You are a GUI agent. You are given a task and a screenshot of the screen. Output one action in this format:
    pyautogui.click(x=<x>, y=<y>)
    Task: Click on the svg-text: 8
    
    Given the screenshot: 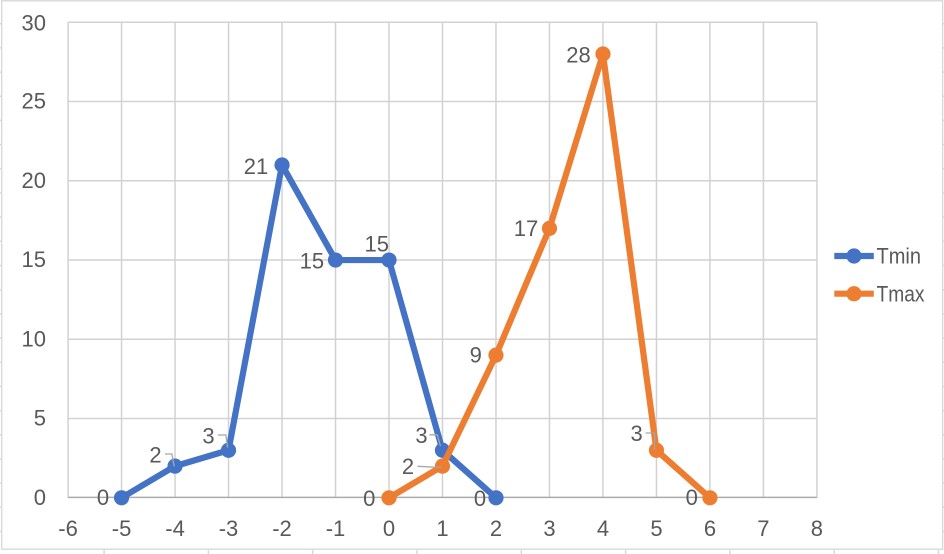 What is the action you would take?
    pyautogui.click(x=817, y=528)
    